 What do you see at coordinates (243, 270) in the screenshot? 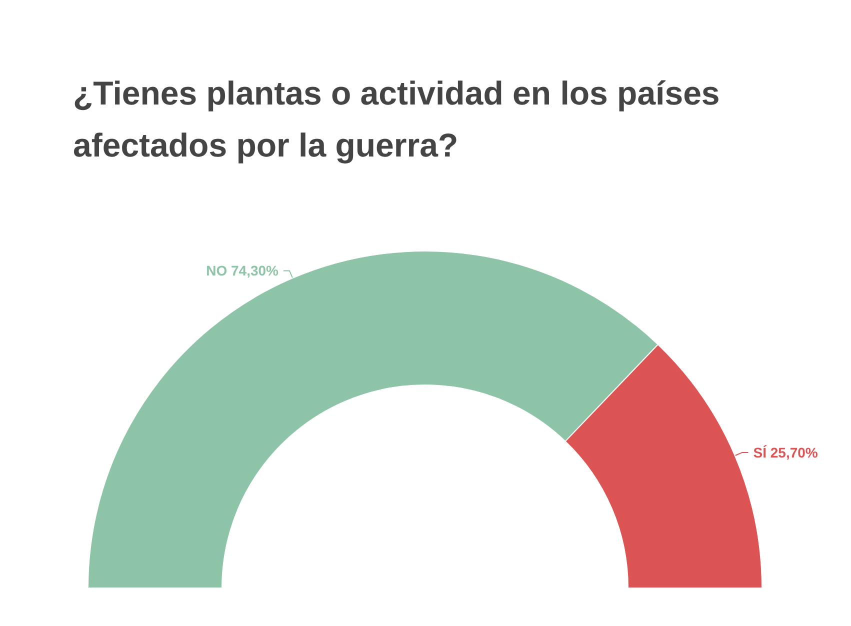
I see `slice-label: NO 74,30%` at bounding box center [243, 270].